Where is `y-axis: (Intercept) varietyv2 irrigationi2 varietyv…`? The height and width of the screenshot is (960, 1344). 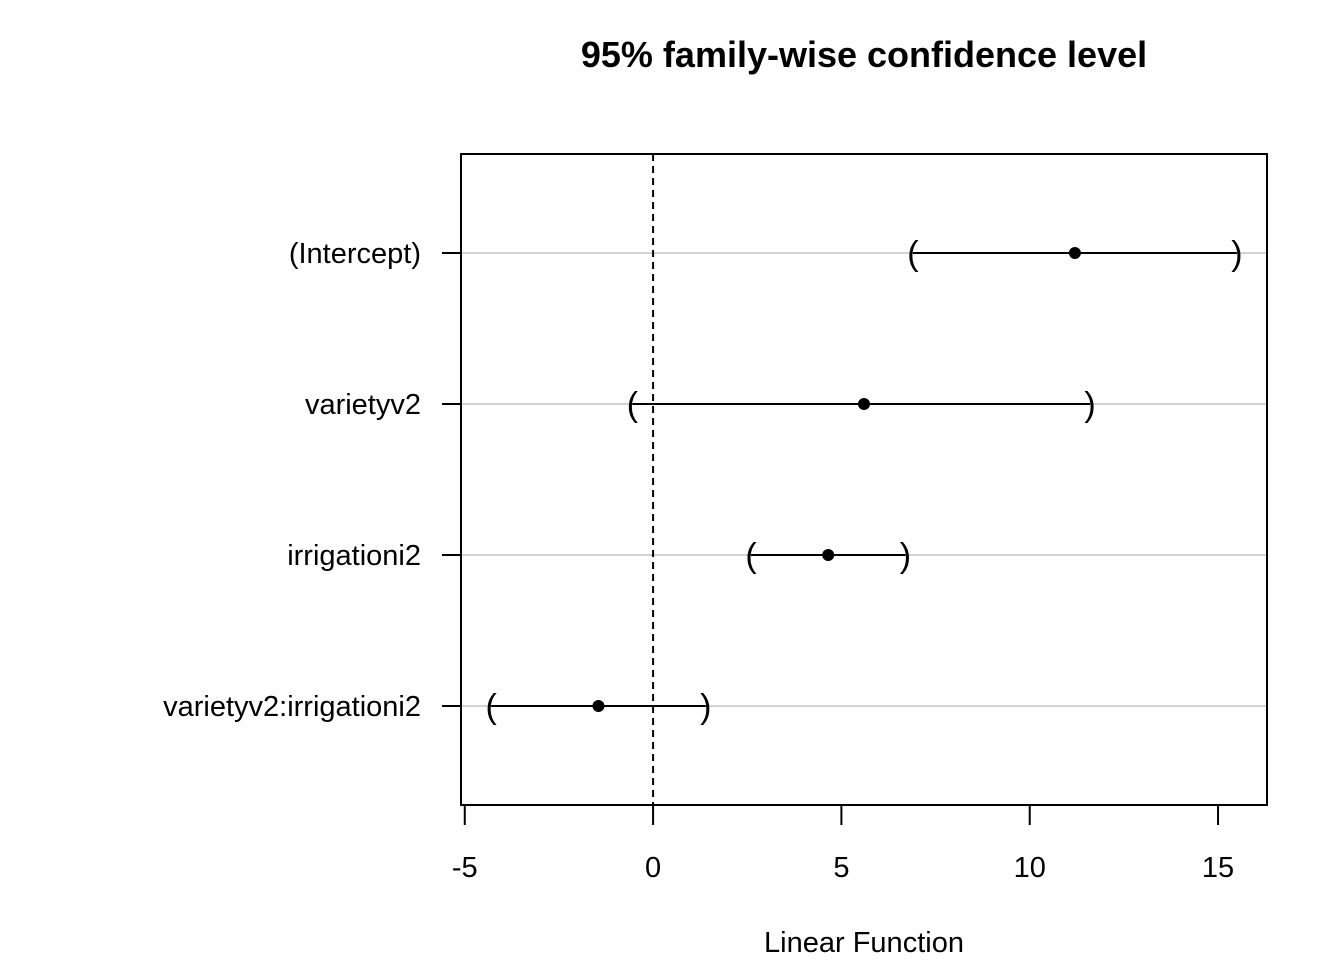
y-axis: (Intercept) varietyv2 irrigationi2 varietyv… is located at coordinates (312, 480).